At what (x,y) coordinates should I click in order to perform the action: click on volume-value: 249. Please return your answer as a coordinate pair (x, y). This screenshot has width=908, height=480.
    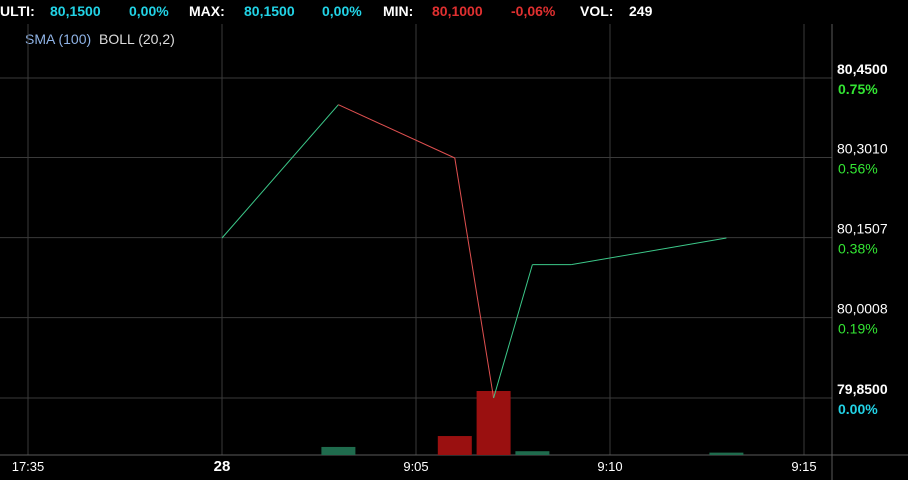
    Looking at the image, I should click on (641, 11).